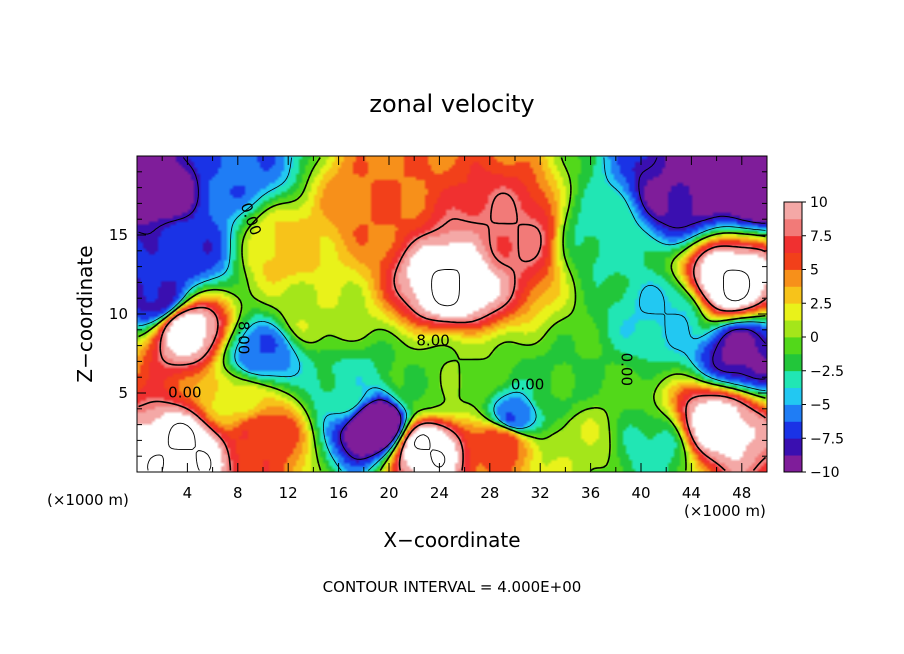 The height and width of the screenshot is (654, 904). I want to click on y-tick-label: 10, so click(118, 314).